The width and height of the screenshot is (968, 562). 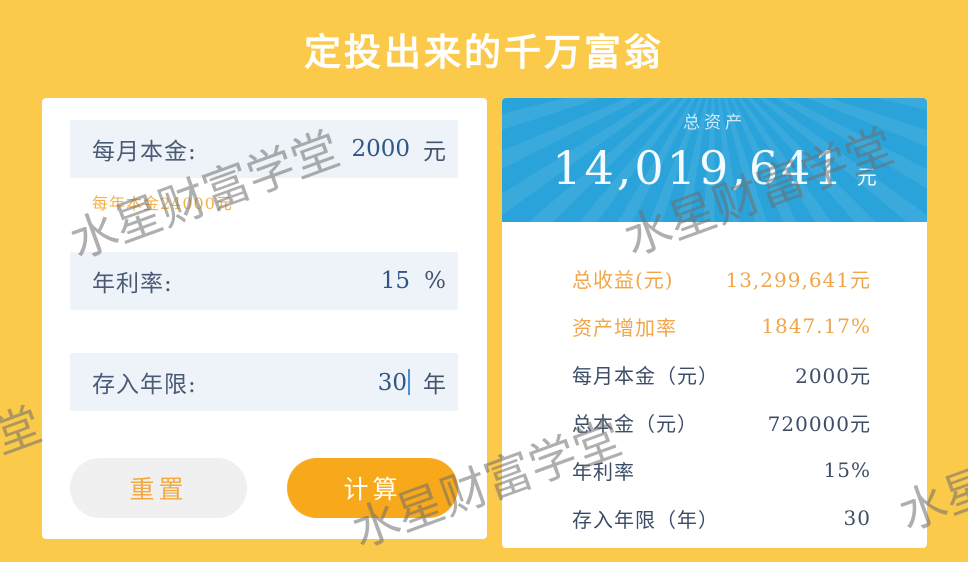 I want to click on annual-rate-row-label: 年利率, so click(x=603, y=471).